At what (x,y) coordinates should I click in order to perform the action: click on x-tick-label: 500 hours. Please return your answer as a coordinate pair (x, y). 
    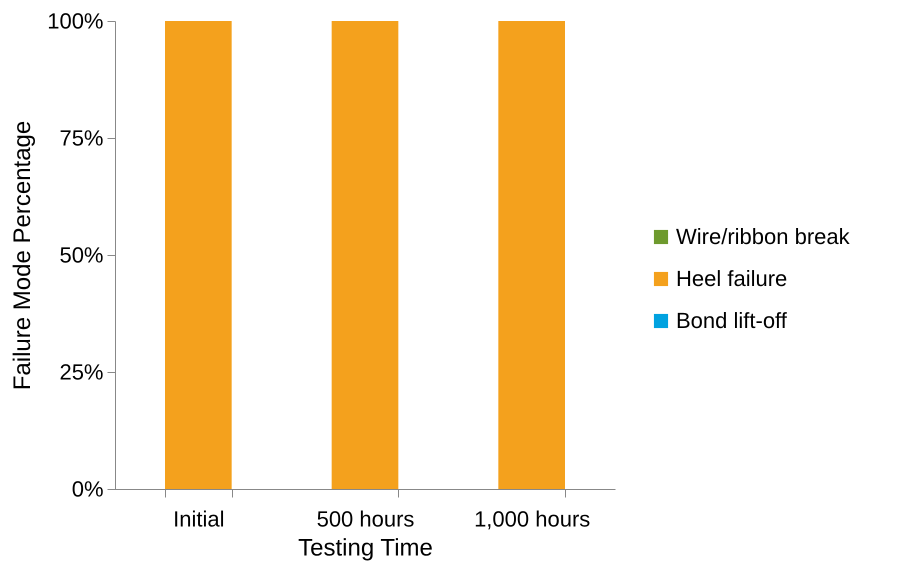
    Looking at the image, I should click on (365, 519).